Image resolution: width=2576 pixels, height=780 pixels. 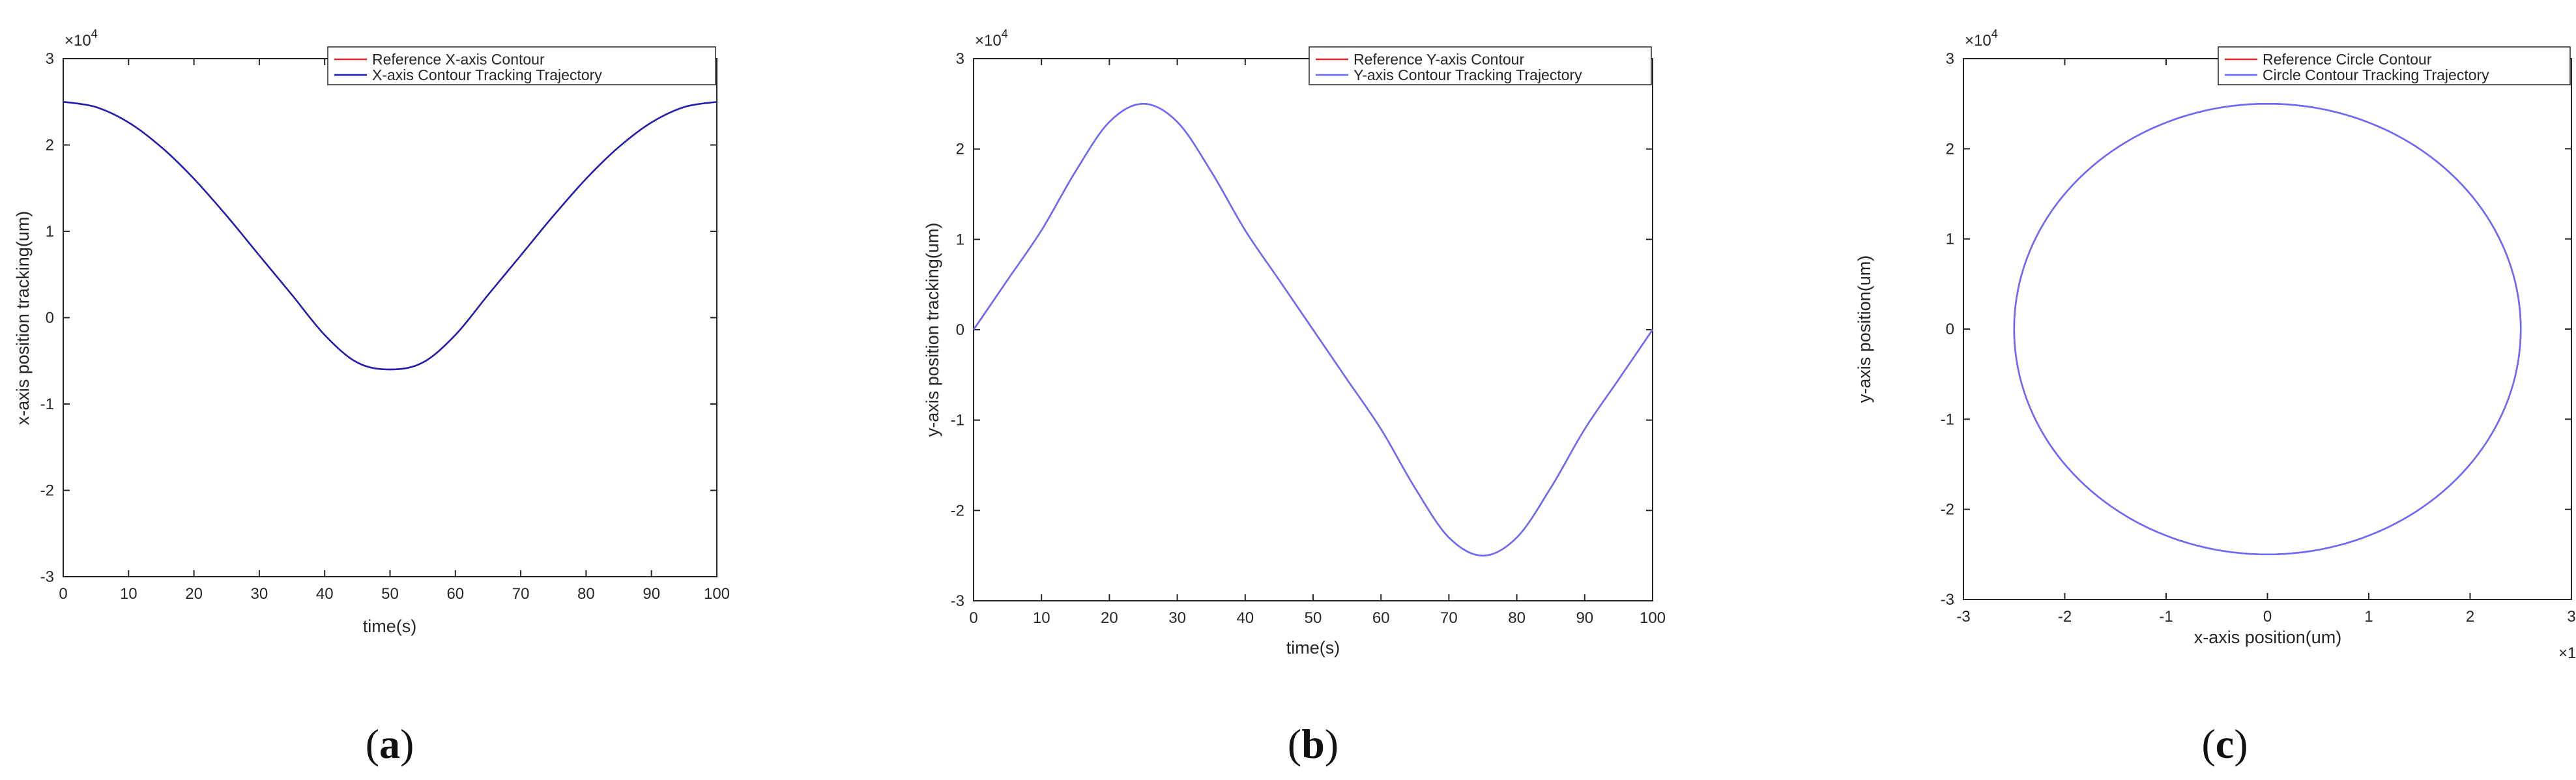 What do you see at coordinates (2470, 617) in the screenshot?
I see `panel-c-xtick-label: 2` at bounding box center [2470, 617].